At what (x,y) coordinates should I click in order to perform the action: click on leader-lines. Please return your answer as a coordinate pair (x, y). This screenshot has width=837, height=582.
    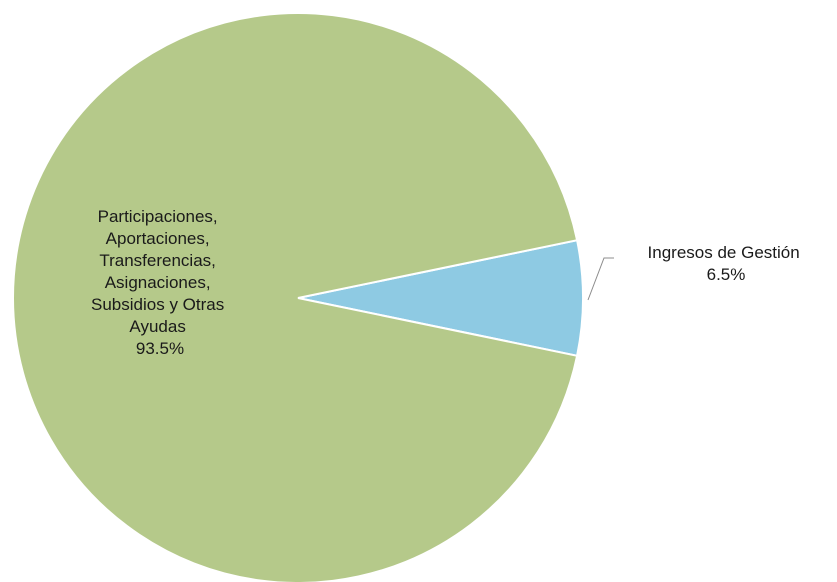
    Looking at the image, I should click on (600, 279).